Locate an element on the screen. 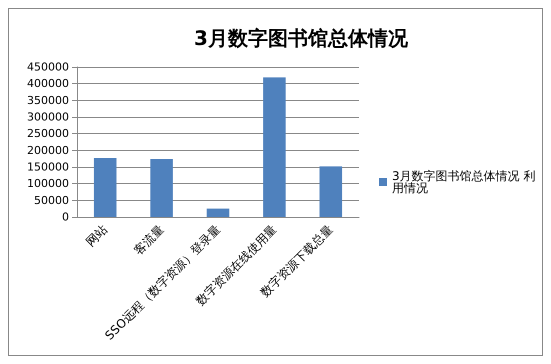 This screenshot has width=551, height=364. y-tick-label: 100000 is located at coordinates (48, 183).